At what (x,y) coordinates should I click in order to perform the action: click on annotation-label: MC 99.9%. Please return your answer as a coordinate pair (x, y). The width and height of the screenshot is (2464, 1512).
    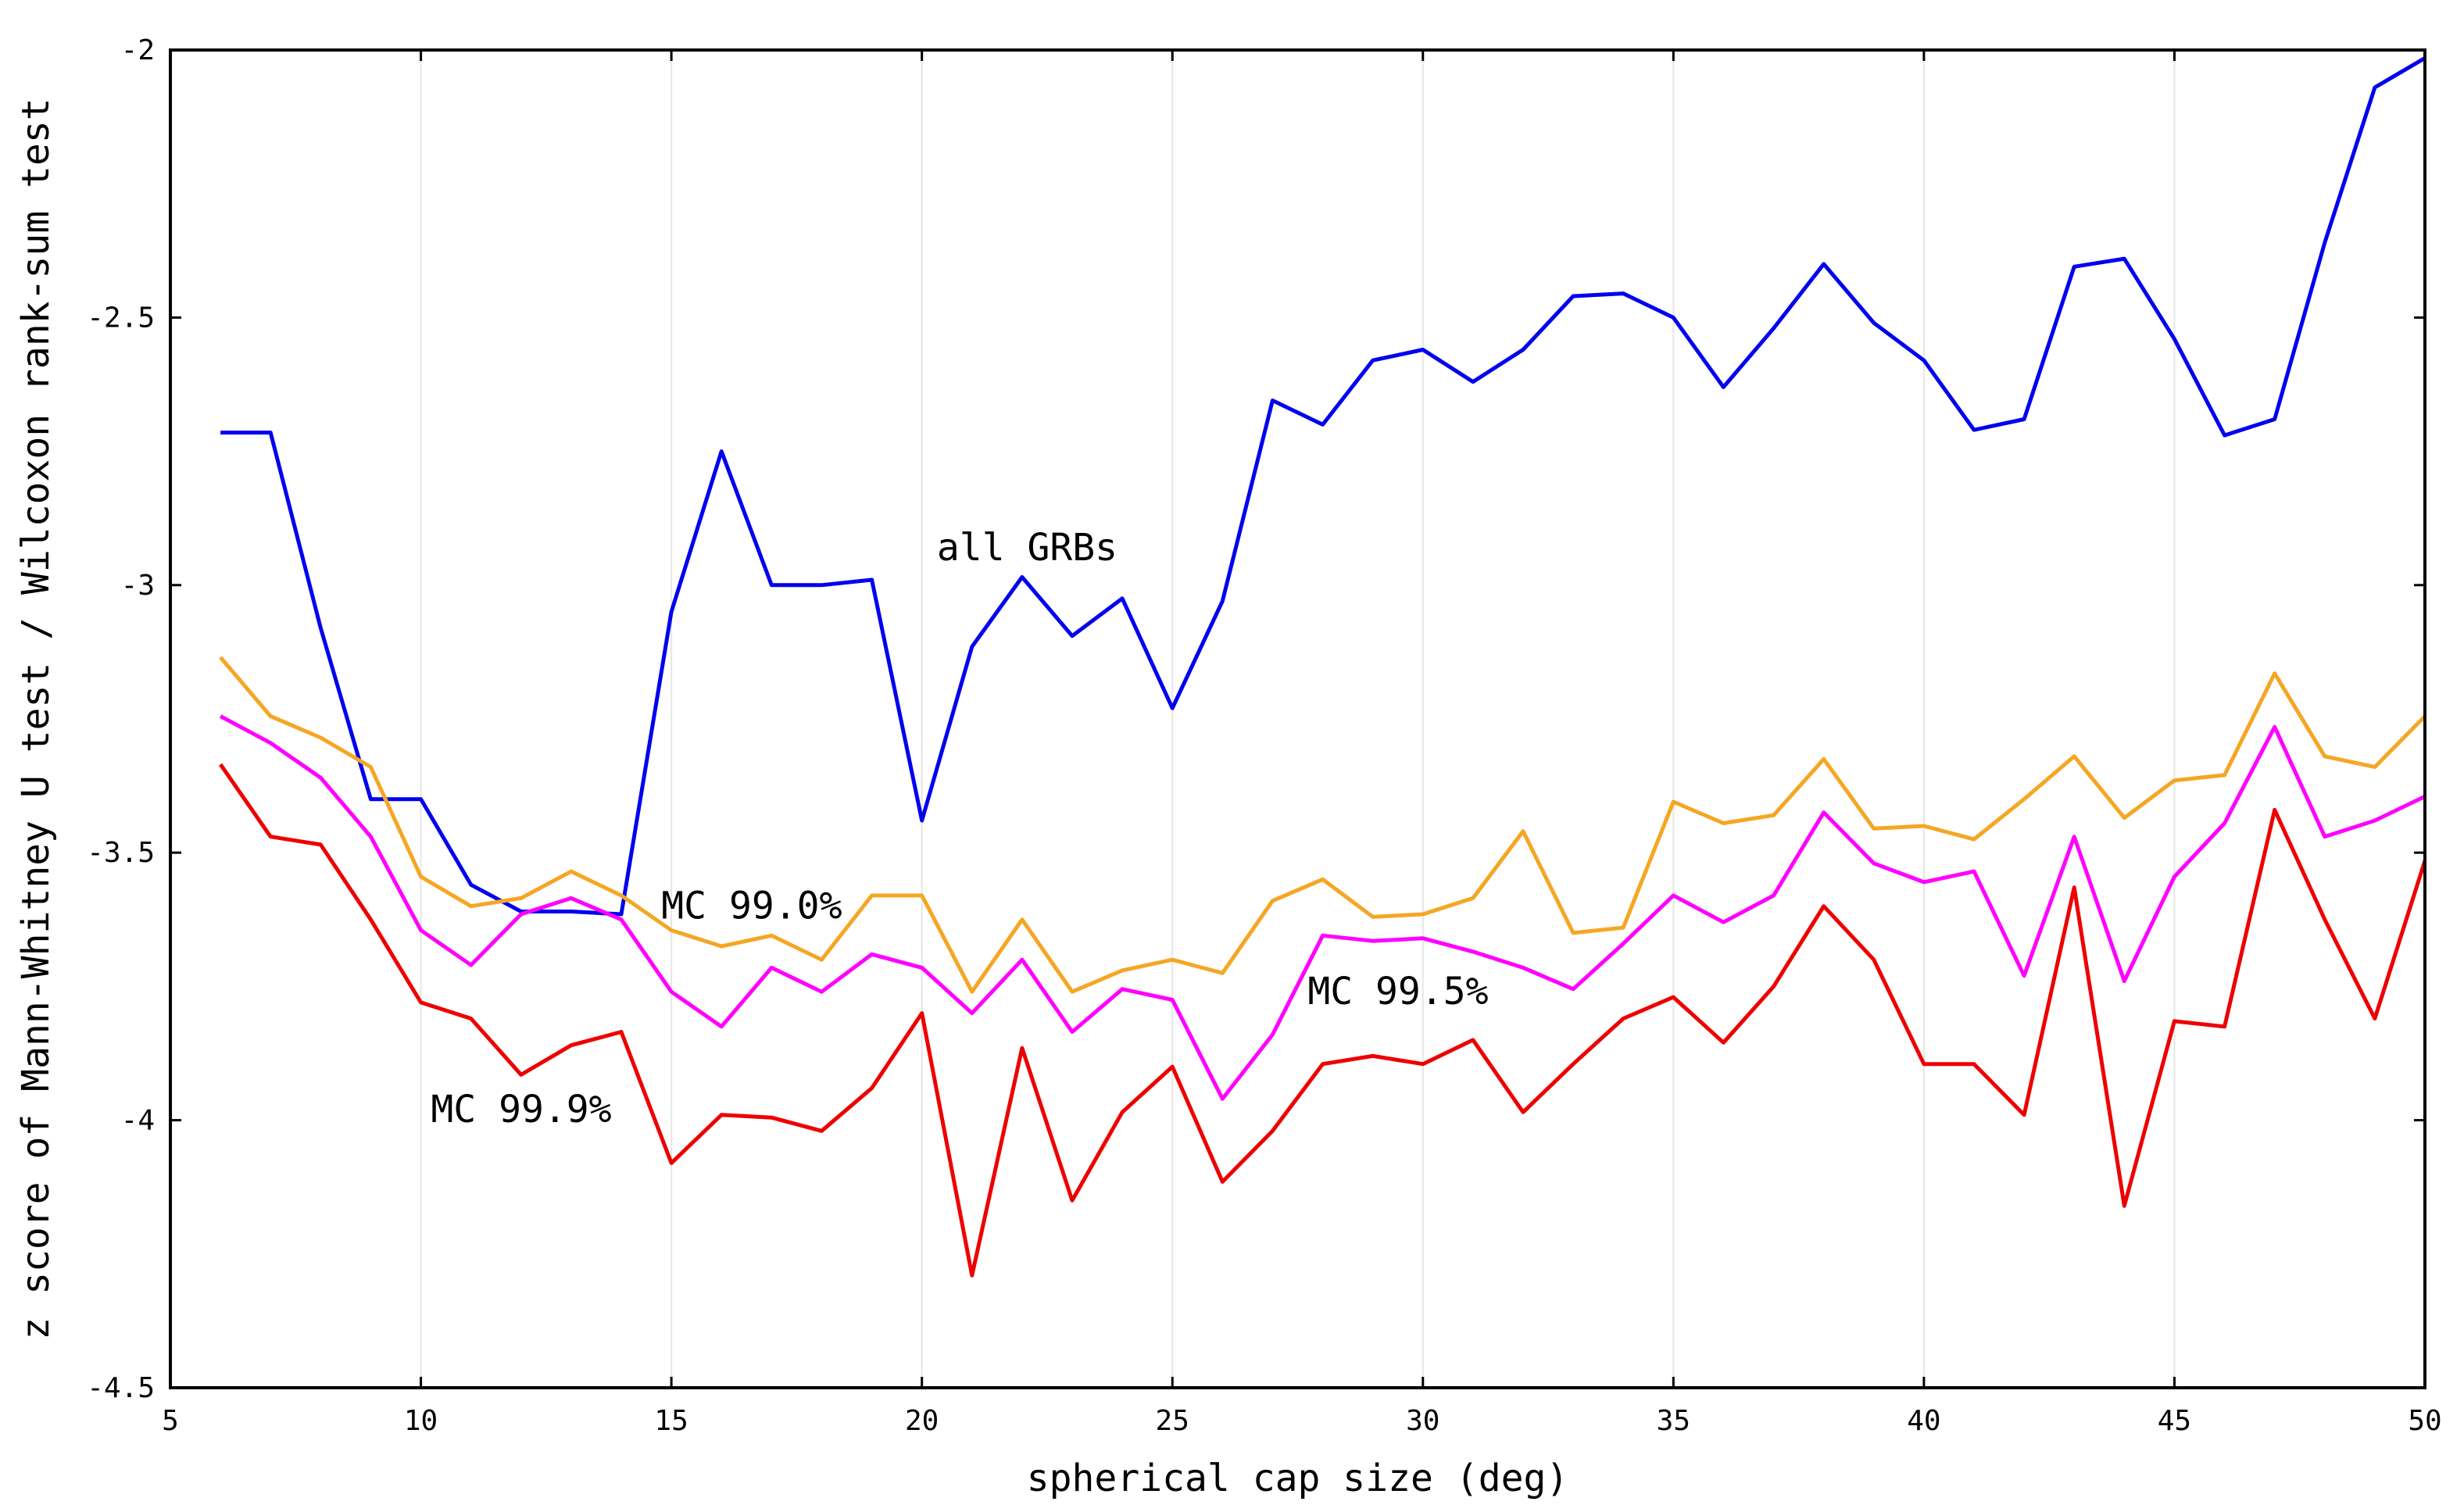
    Looking at the image, I should click on (521, 1109).